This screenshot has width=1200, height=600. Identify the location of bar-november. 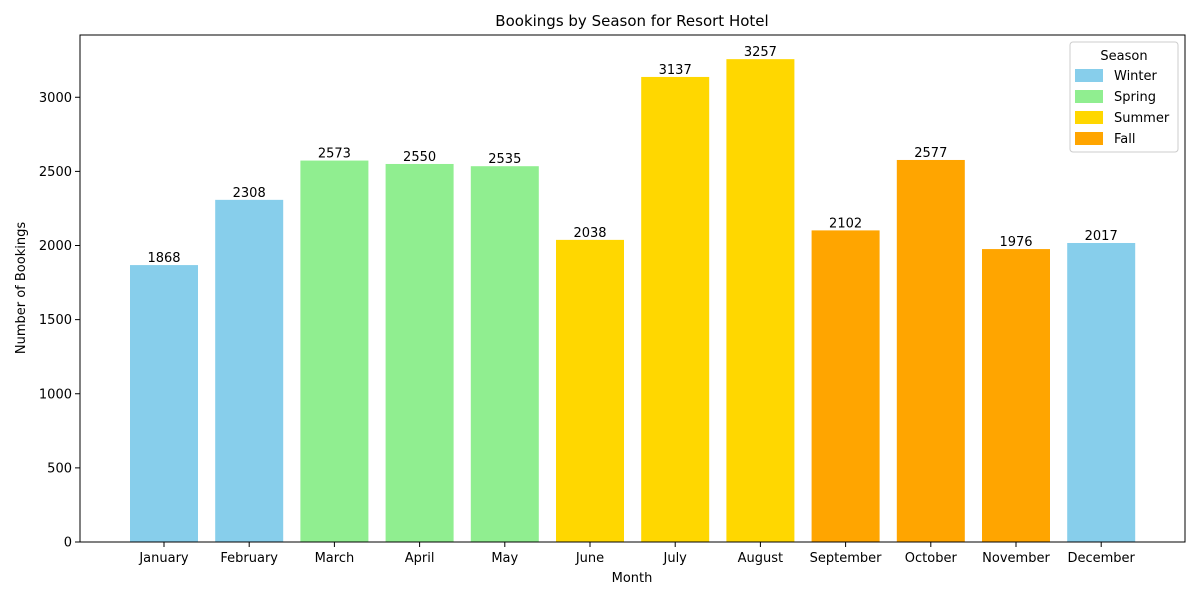
(1016, 395).